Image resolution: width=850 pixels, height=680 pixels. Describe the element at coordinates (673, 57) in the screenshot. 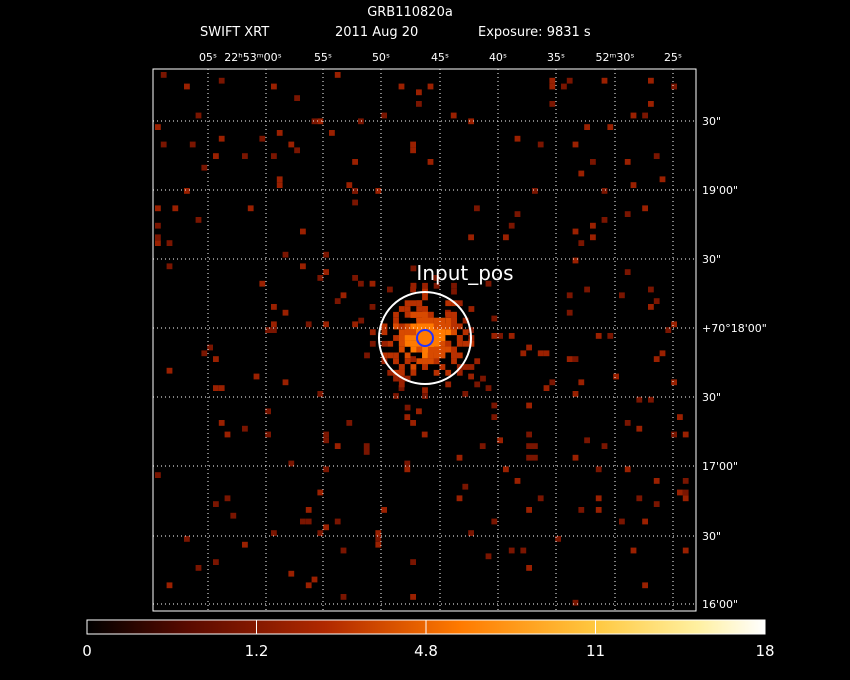

I see `ra-label: 25ˢ` at that location.